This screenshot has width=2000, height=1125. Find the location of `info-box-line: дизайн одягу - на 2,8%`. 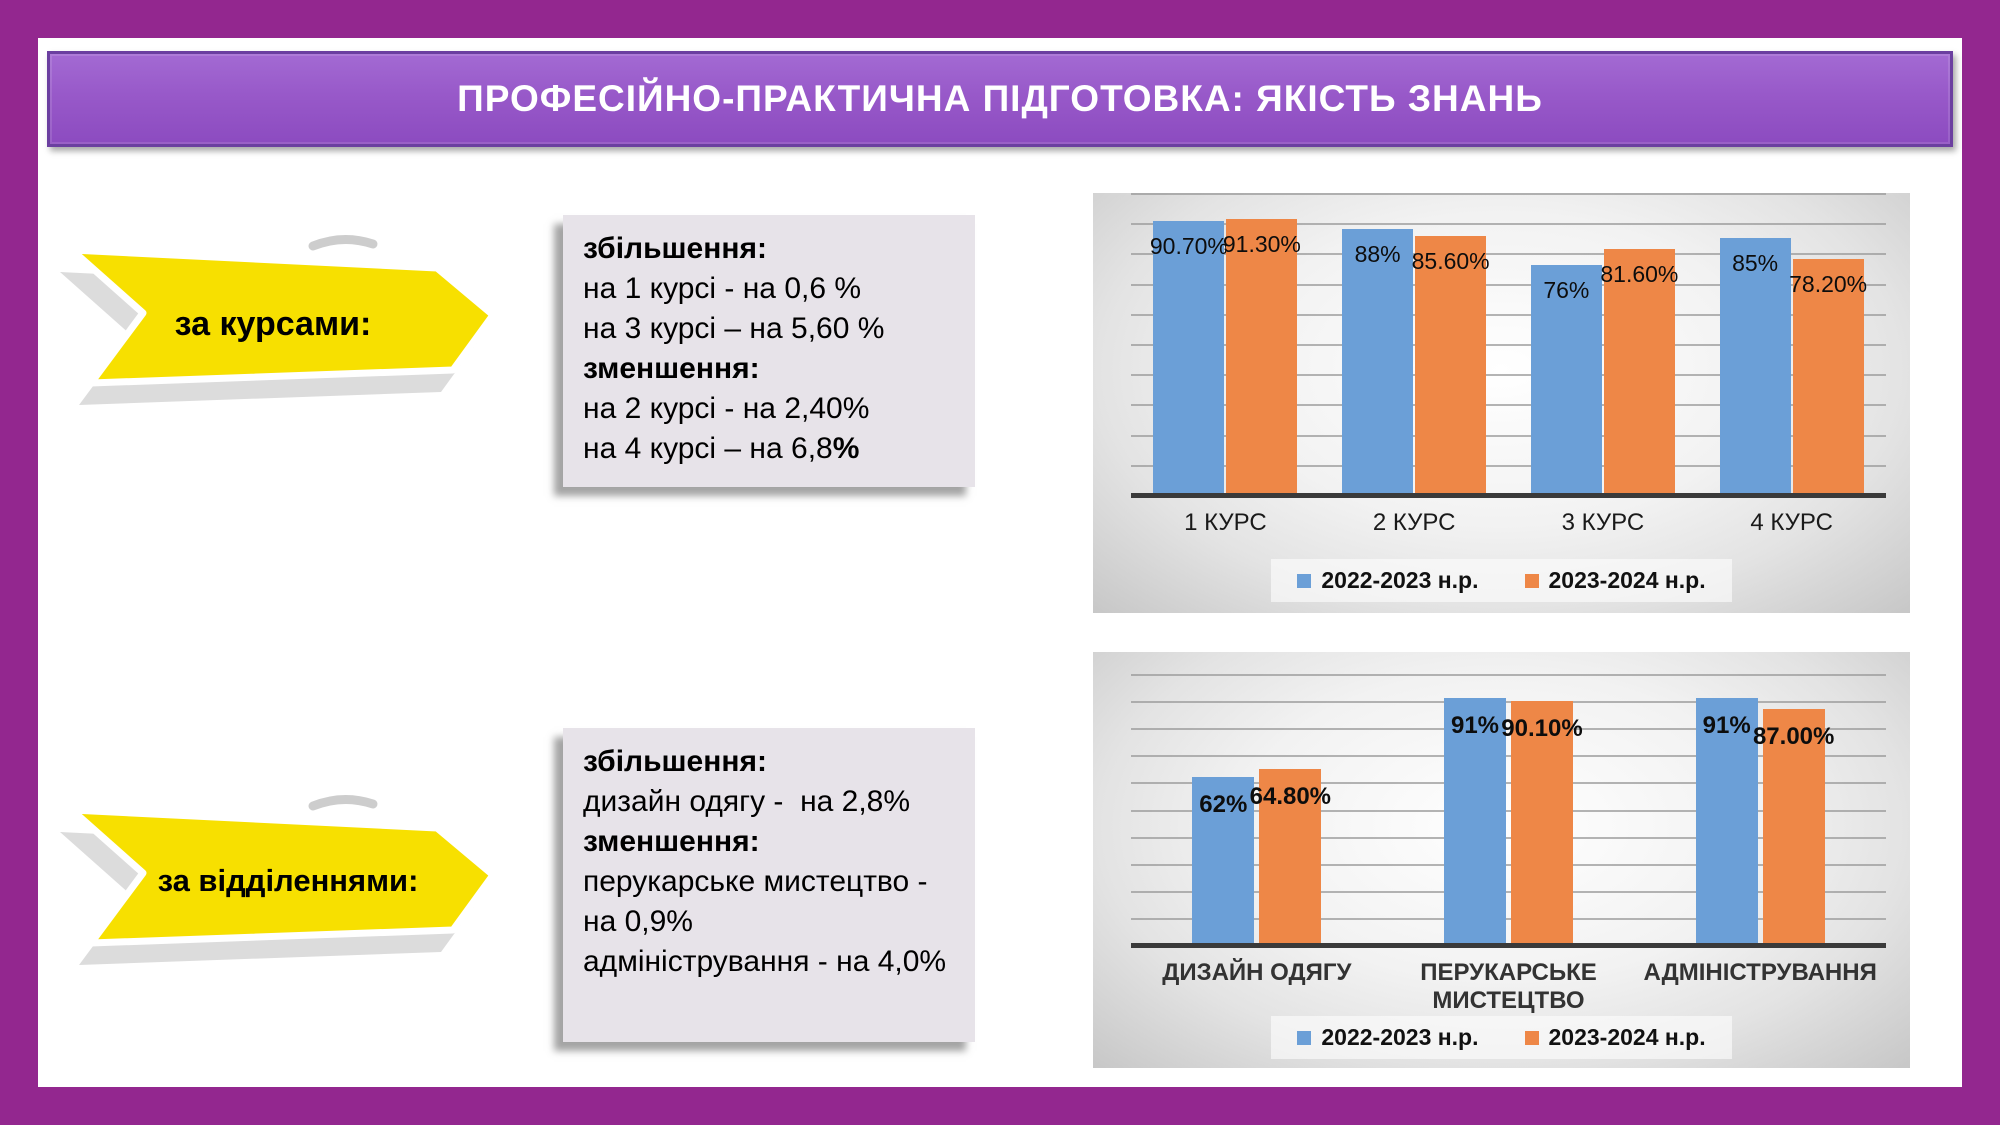

info-box-line: дизайн одягу - на 2,8% is located at coordinates (747, 801).